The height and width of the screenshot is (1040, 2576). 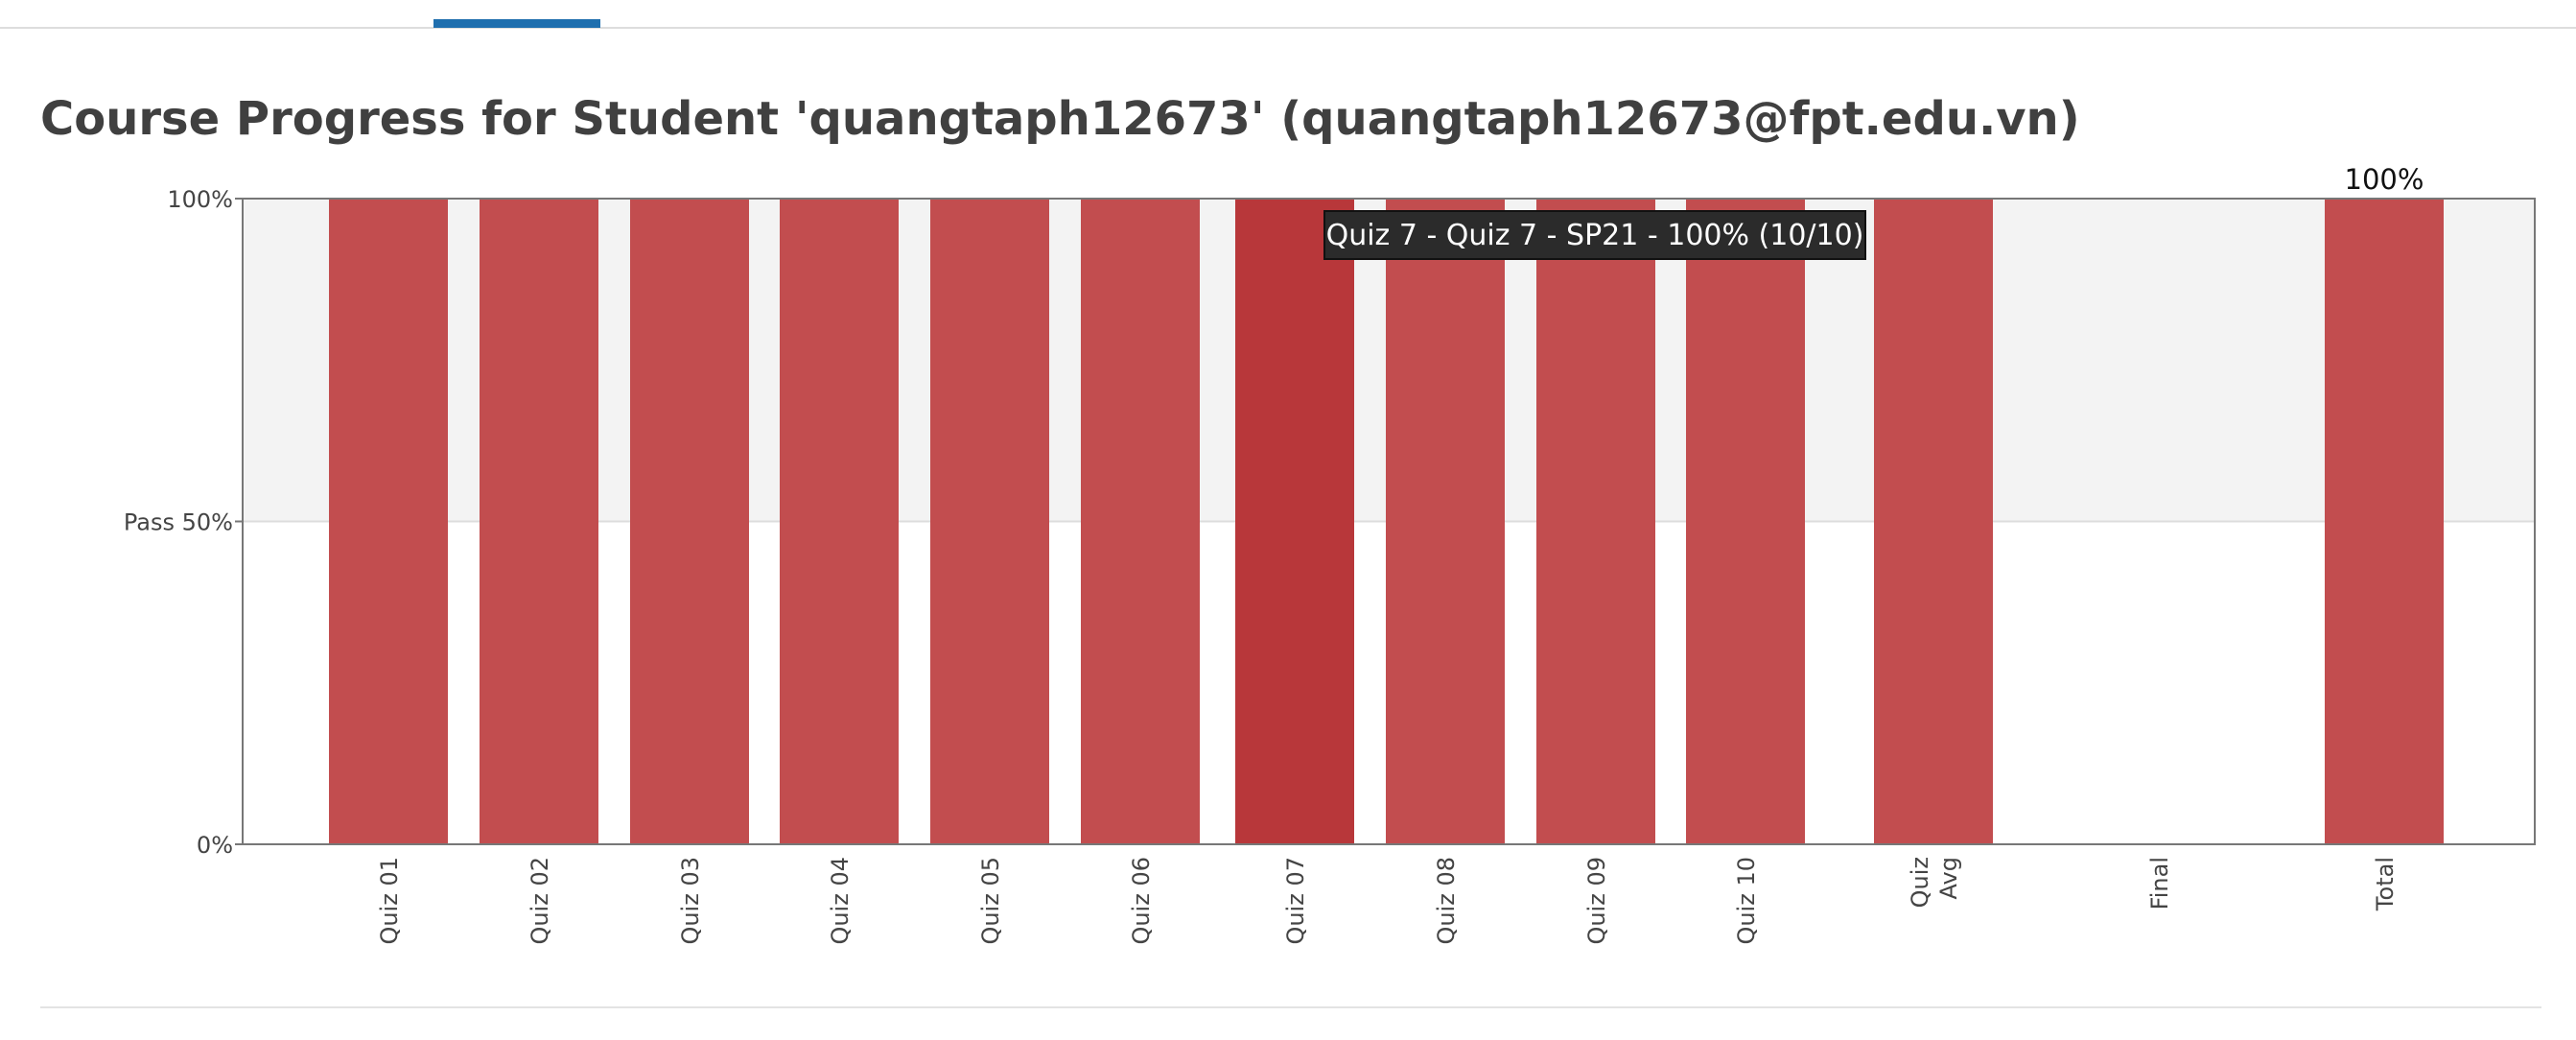 I want to click on x-tick-label: Quiz 10, so click(x=1746, y=901).